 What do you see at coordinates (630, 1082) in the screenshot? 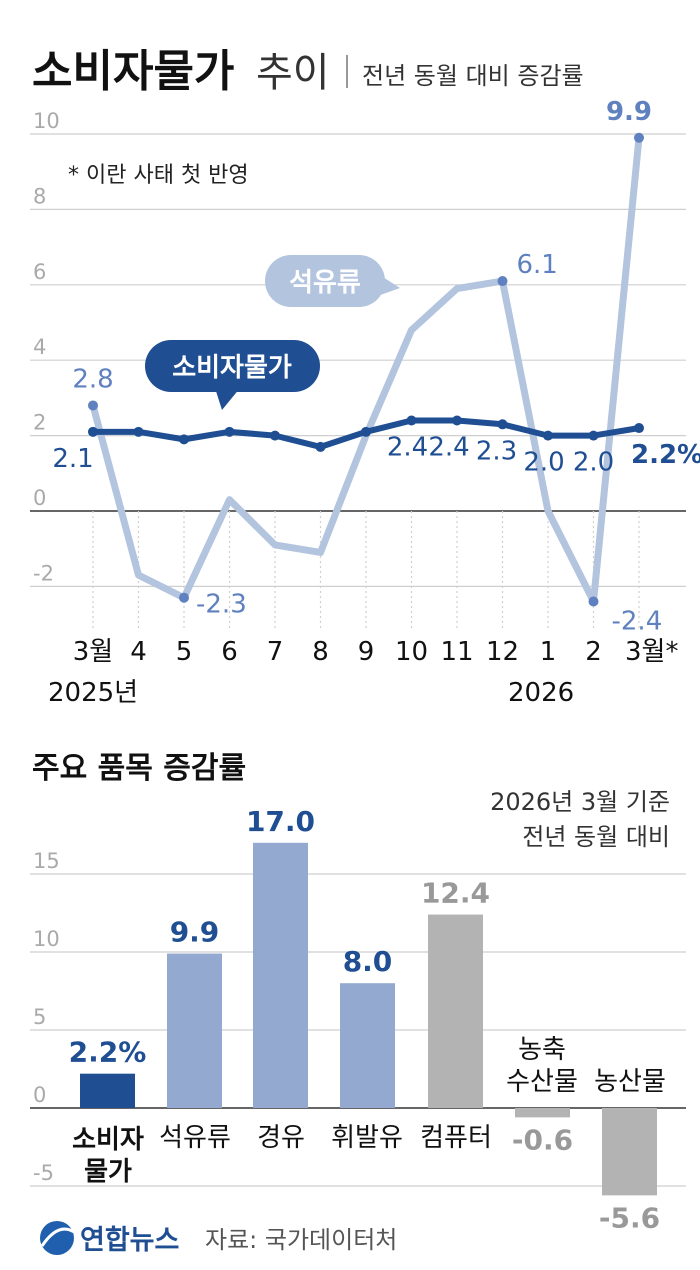
I see `bar-category-label: 농산물` at bounding box center [630, 1082].